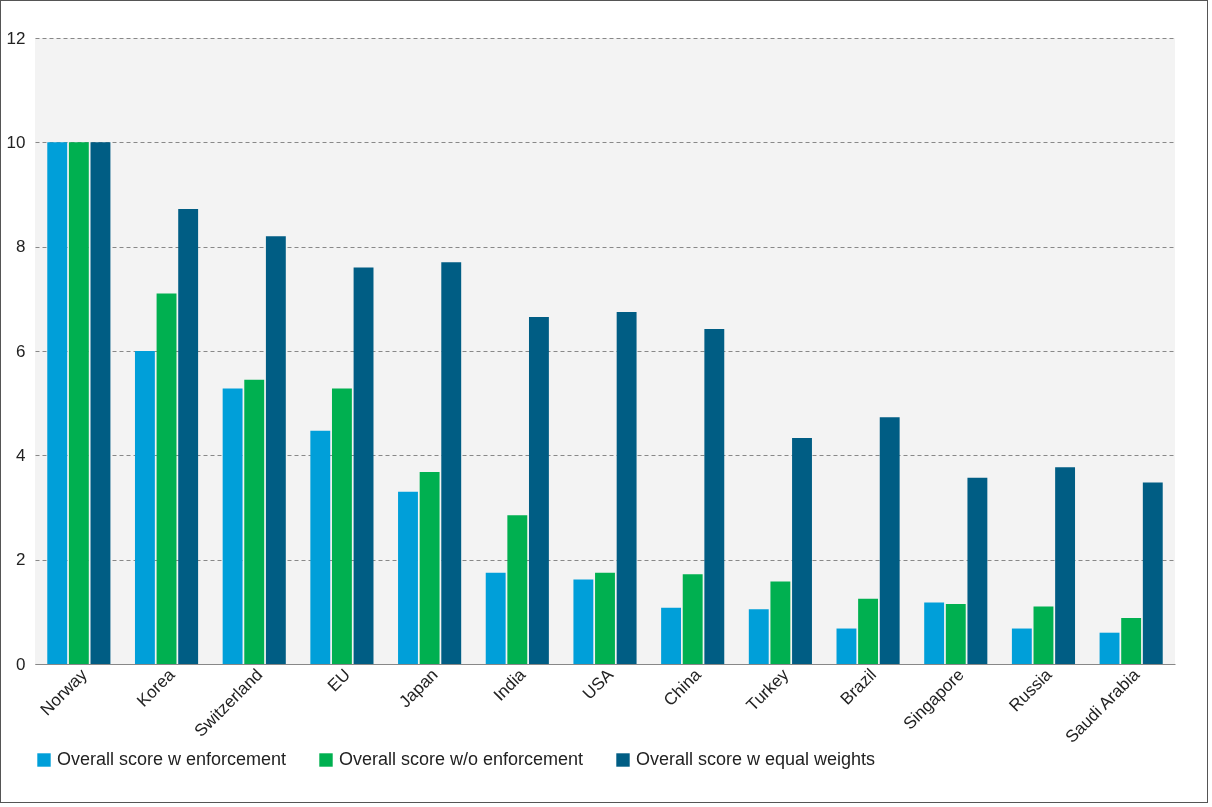 This screenshot has height=807, width=1212. What do you see at coordinates (21, 455) in the screenshot?
I see `y-tick-label: 4` at bounding box center [21, 455].